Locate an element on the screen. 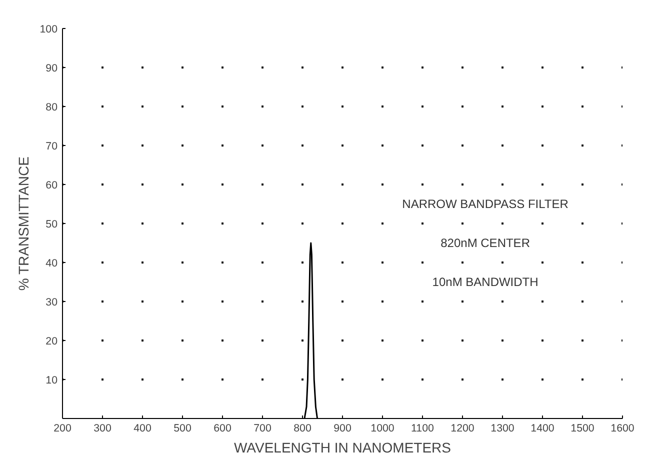 The width and height of the screenshot is (652, 473). x-tick-label: 900 is located at coordinates (343, 428).